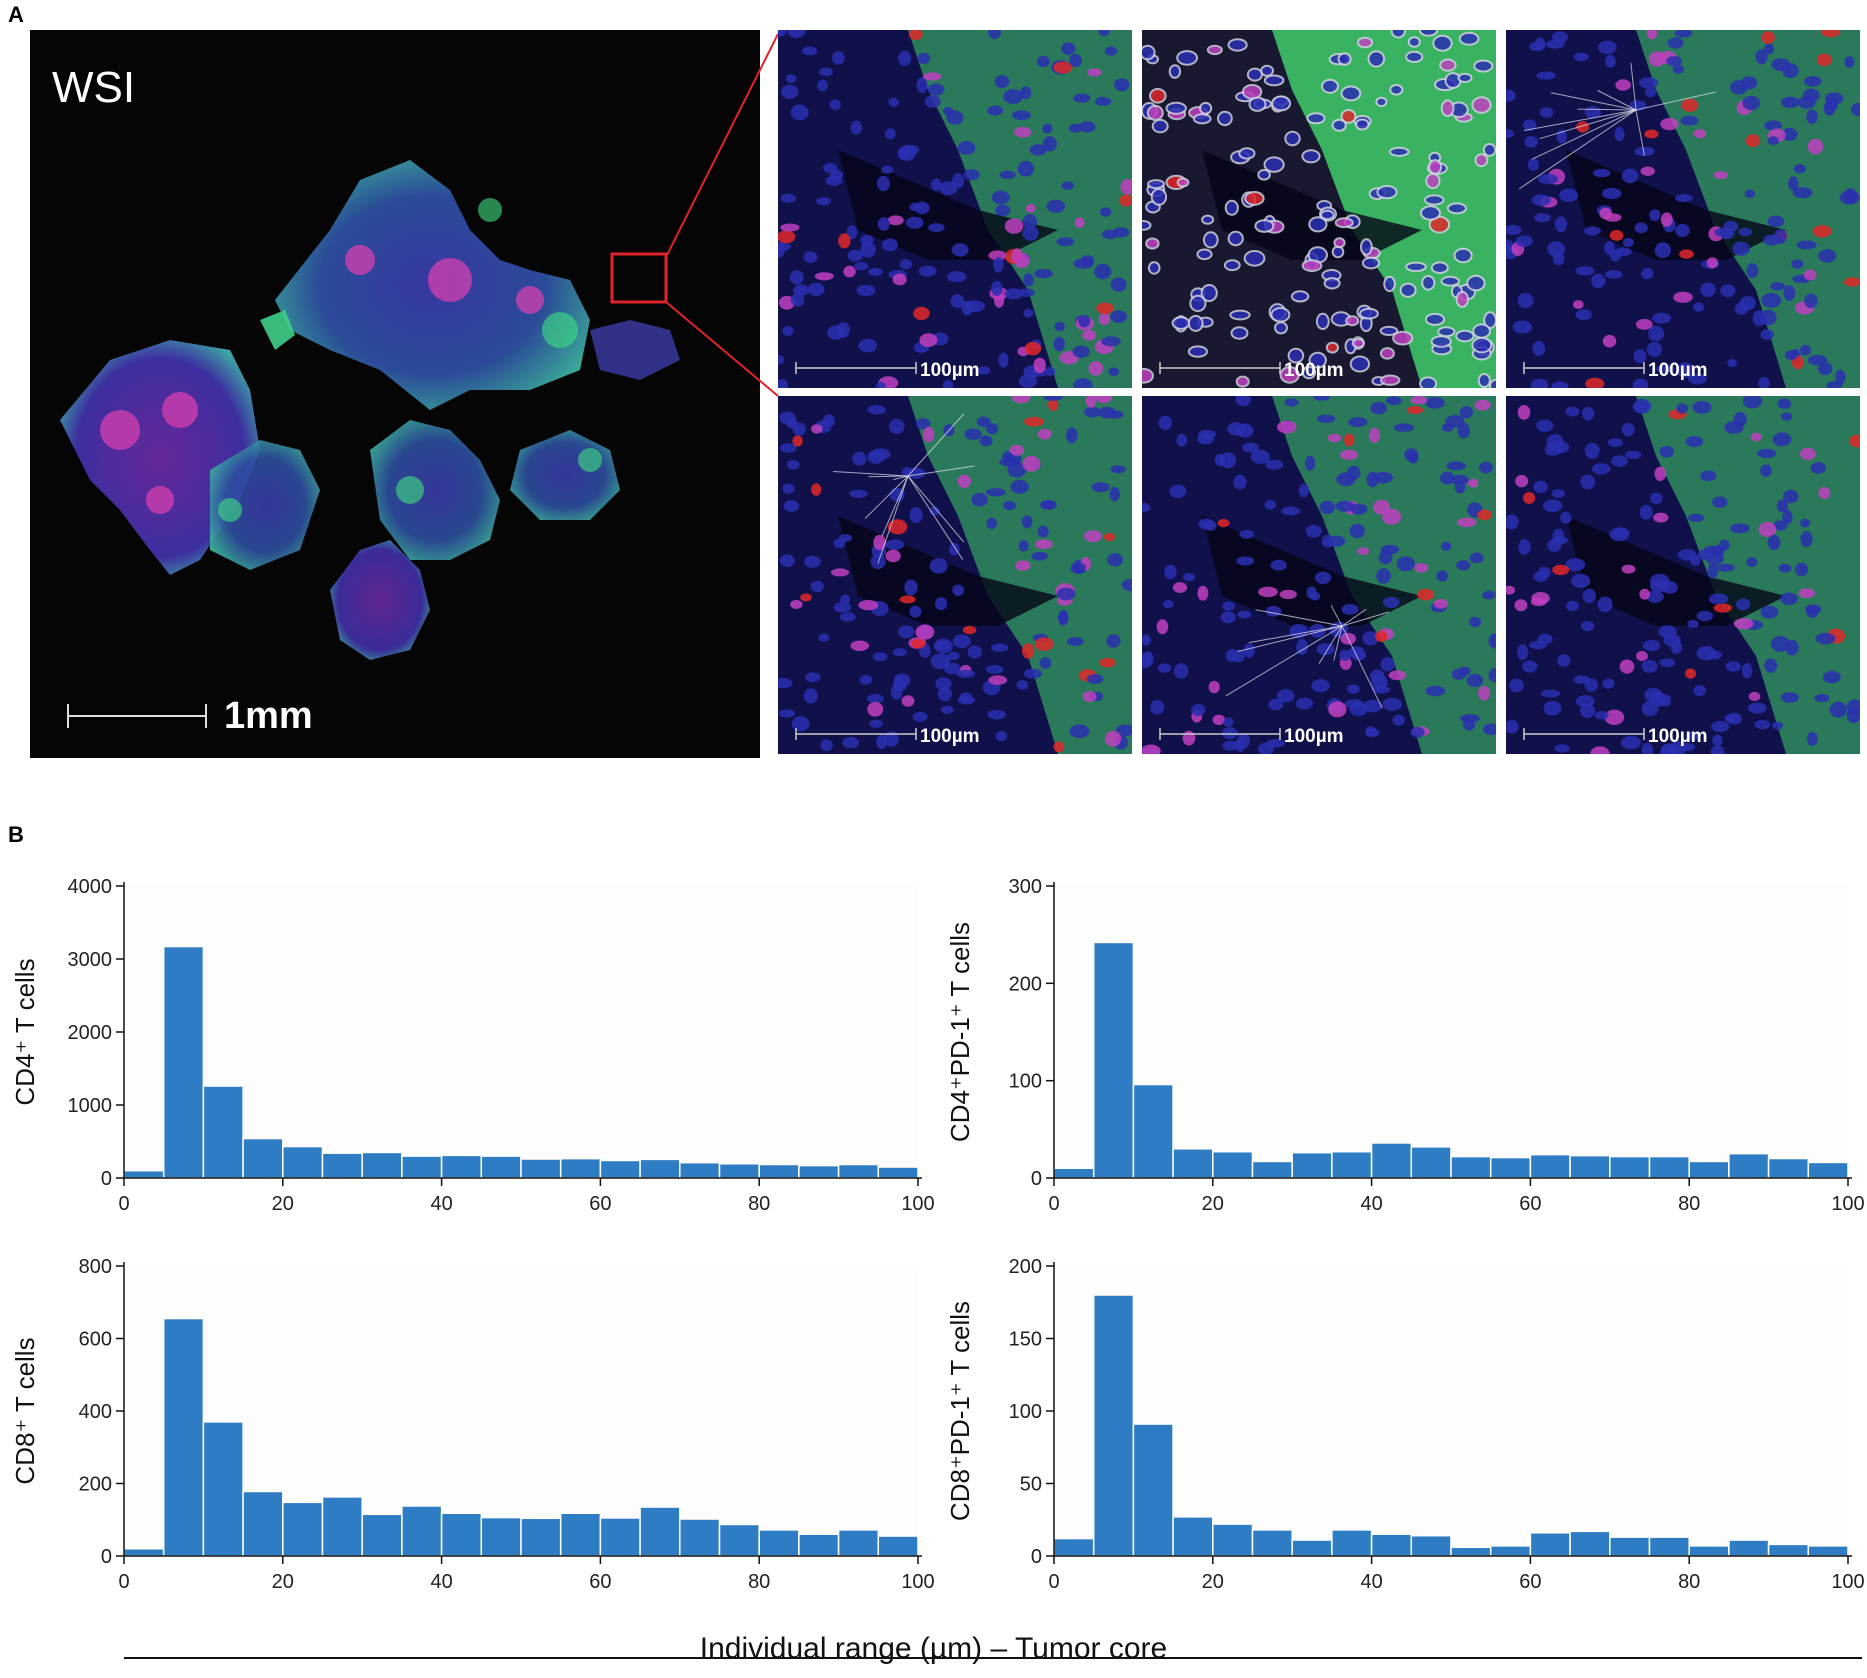 The width and height of the screenshot is (1867, 1678). Describe the element at coordinates (960, 1411) in the screenshot. I see `y-axis-label: CD8⁺PD-1⁺ T cells` at that location.